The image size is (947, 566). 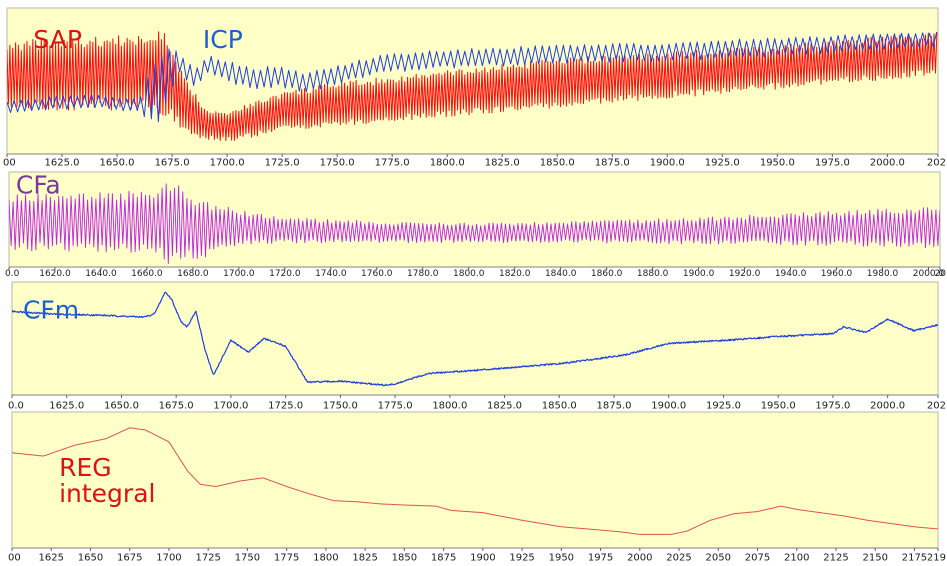 What do you see at coordinates (51, 558) in the screenshot?
I see `x-tick-label: 1625` at bounding box center [51, 558].